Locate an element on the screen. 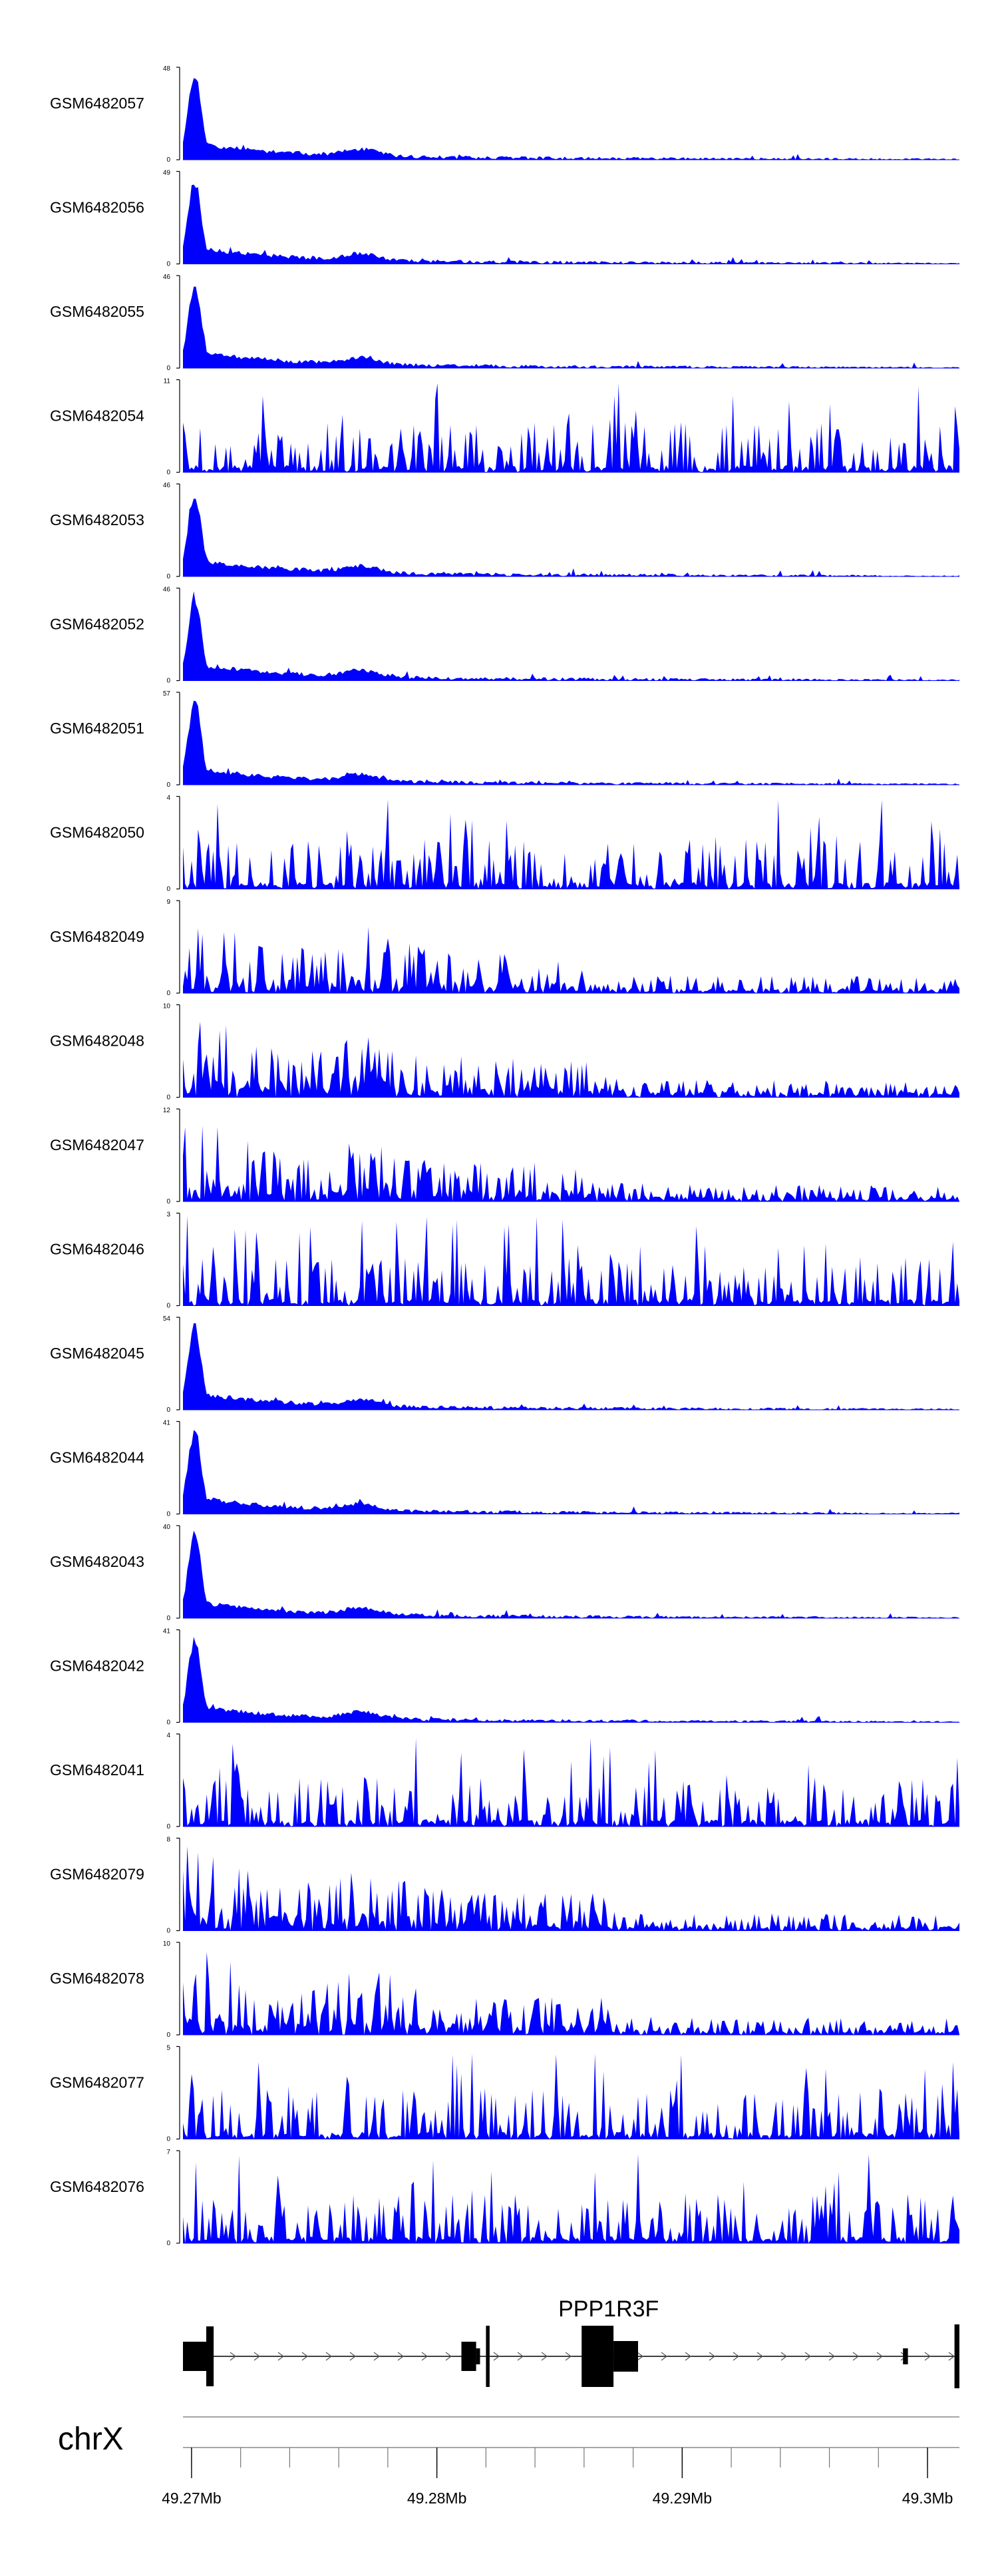 The image size is (998, 2576). track-GSM6482048: GSM6482048 10 0 is located at coordinates (504, 1052).